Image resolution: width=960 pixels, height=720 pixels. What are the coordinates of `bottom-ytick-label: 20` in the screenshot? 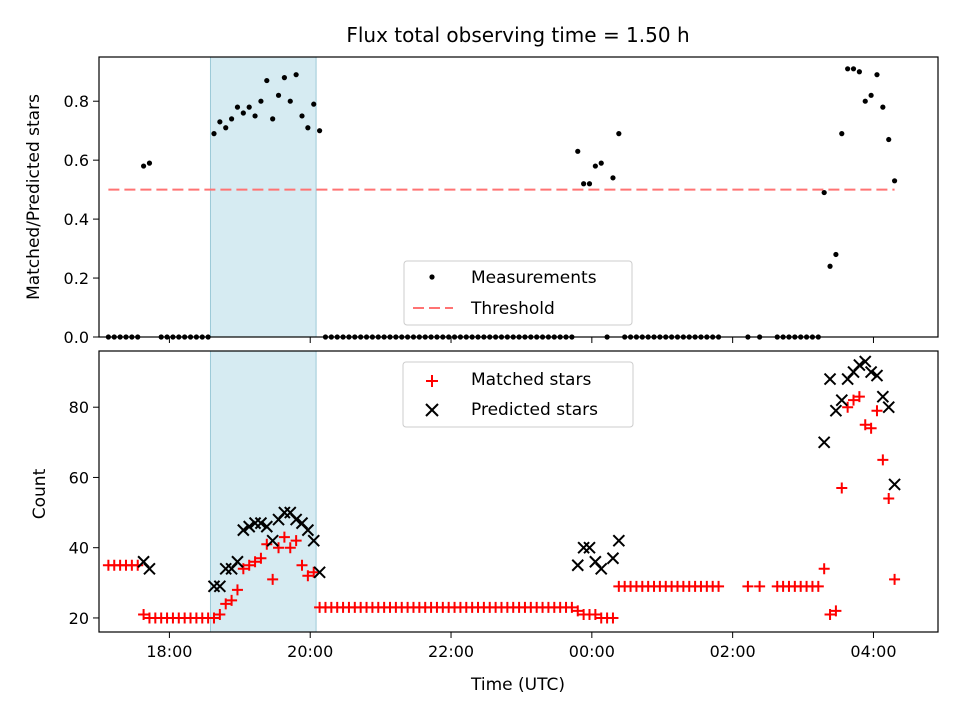 It's located at (79, 618).